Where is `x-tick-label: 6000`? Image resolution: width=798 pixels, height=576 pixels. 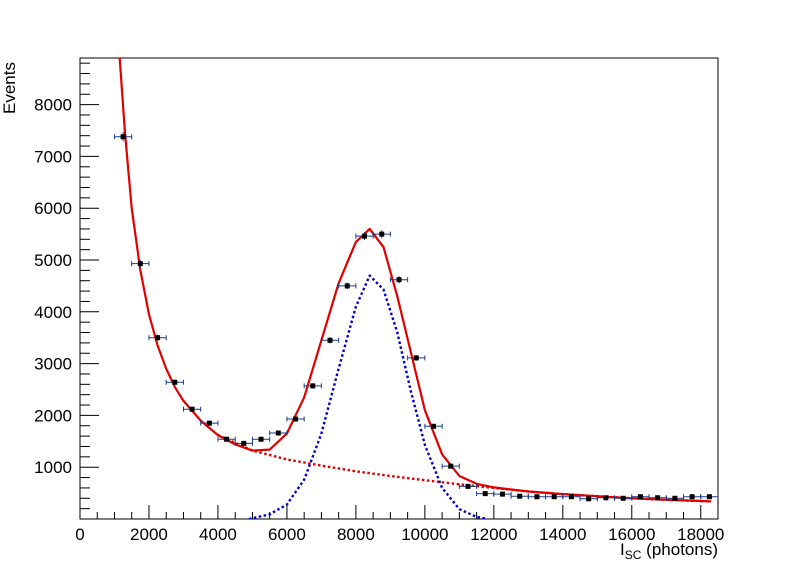
x-tick-label: 6000 is located at coordinates (287, 534).